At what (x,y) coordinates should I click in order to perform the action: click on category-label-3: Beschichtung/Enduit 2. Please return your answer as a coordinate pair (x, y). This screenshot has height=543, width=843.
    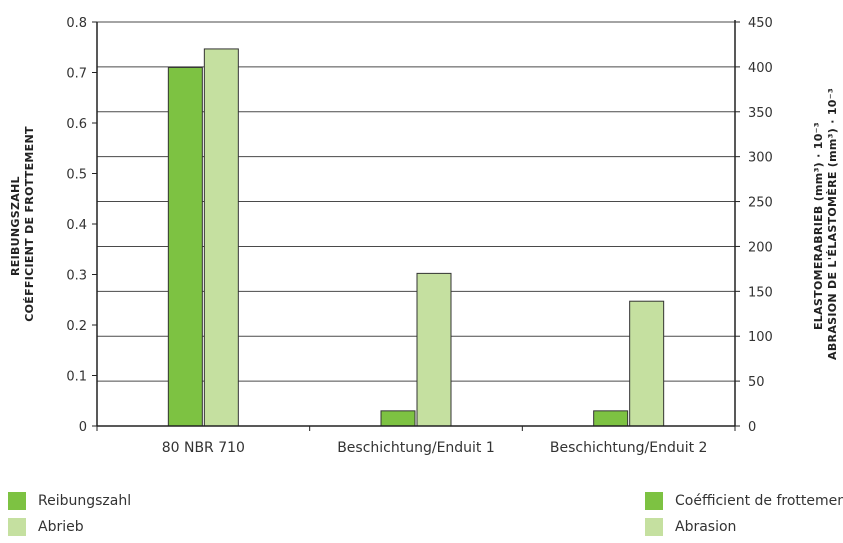
    Looking at the image, I should click on (629, 448).